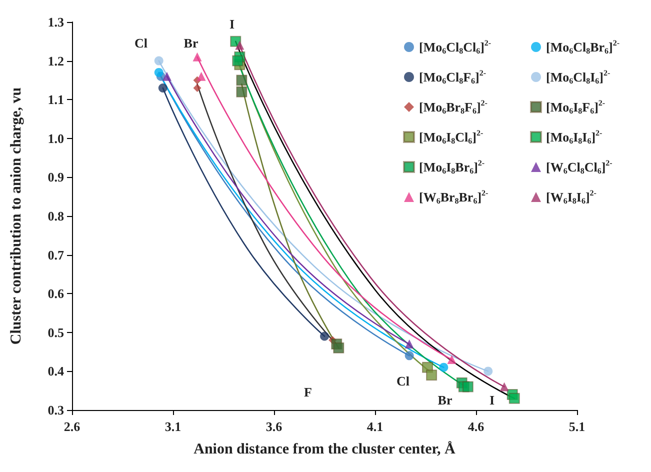 This screenshot has height=472, width=651. I want to click on x-tick-label: 4.6, so click(476, 426).